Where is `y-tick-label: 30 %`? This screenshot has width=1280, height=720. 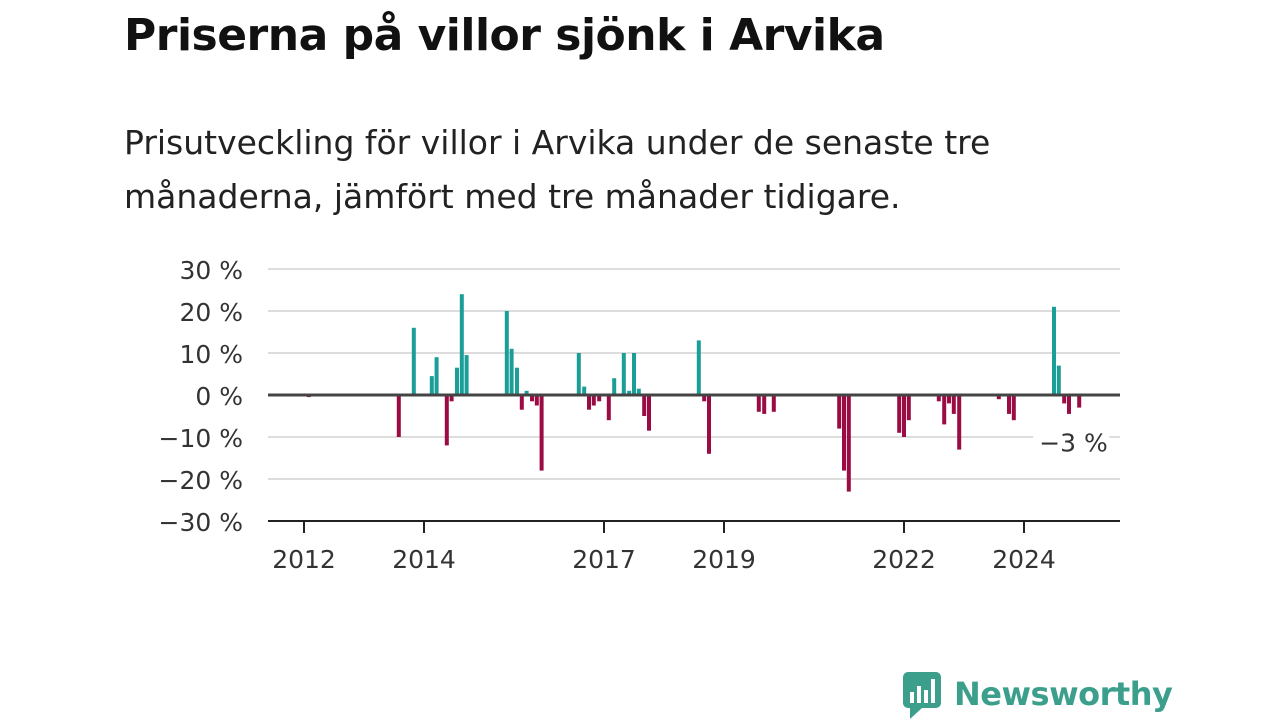 y-tick-label: 30 % is located at coordinates (211, 270).